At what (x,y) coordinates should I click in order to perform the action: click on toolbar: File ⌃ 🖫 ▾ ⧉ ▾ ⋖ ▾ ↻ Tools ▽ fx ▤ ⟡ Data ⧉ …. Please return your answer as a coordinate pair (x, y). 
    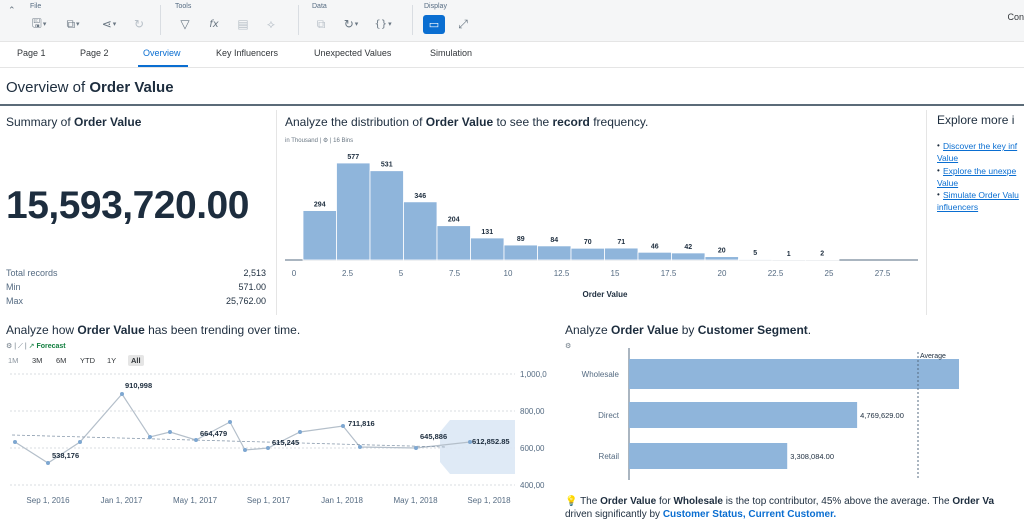
    Looking at the image, I should click on (512, 21).